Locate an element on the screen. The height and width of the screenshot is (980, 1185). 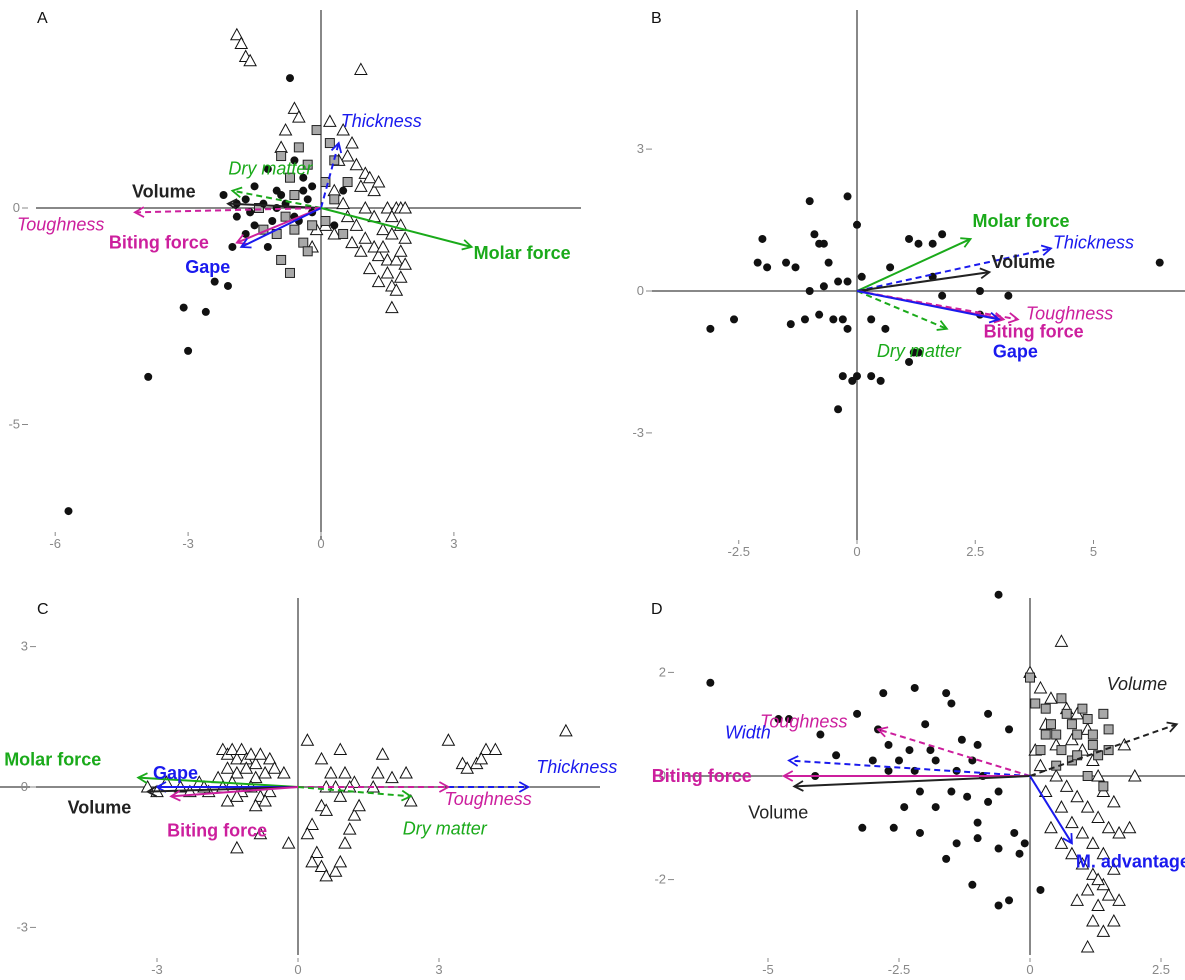
x-tick-label: -2.5 is located at coordinates (899, 969).